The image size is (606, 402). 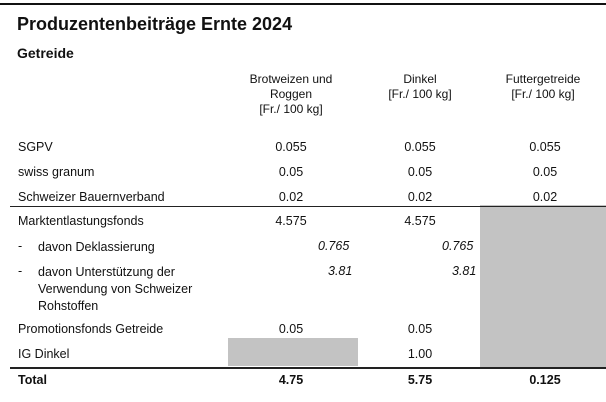 I want to click on table-row-deklassierung: - davon Deklassierung 0.765 0.765, so click(x=303, y=251).